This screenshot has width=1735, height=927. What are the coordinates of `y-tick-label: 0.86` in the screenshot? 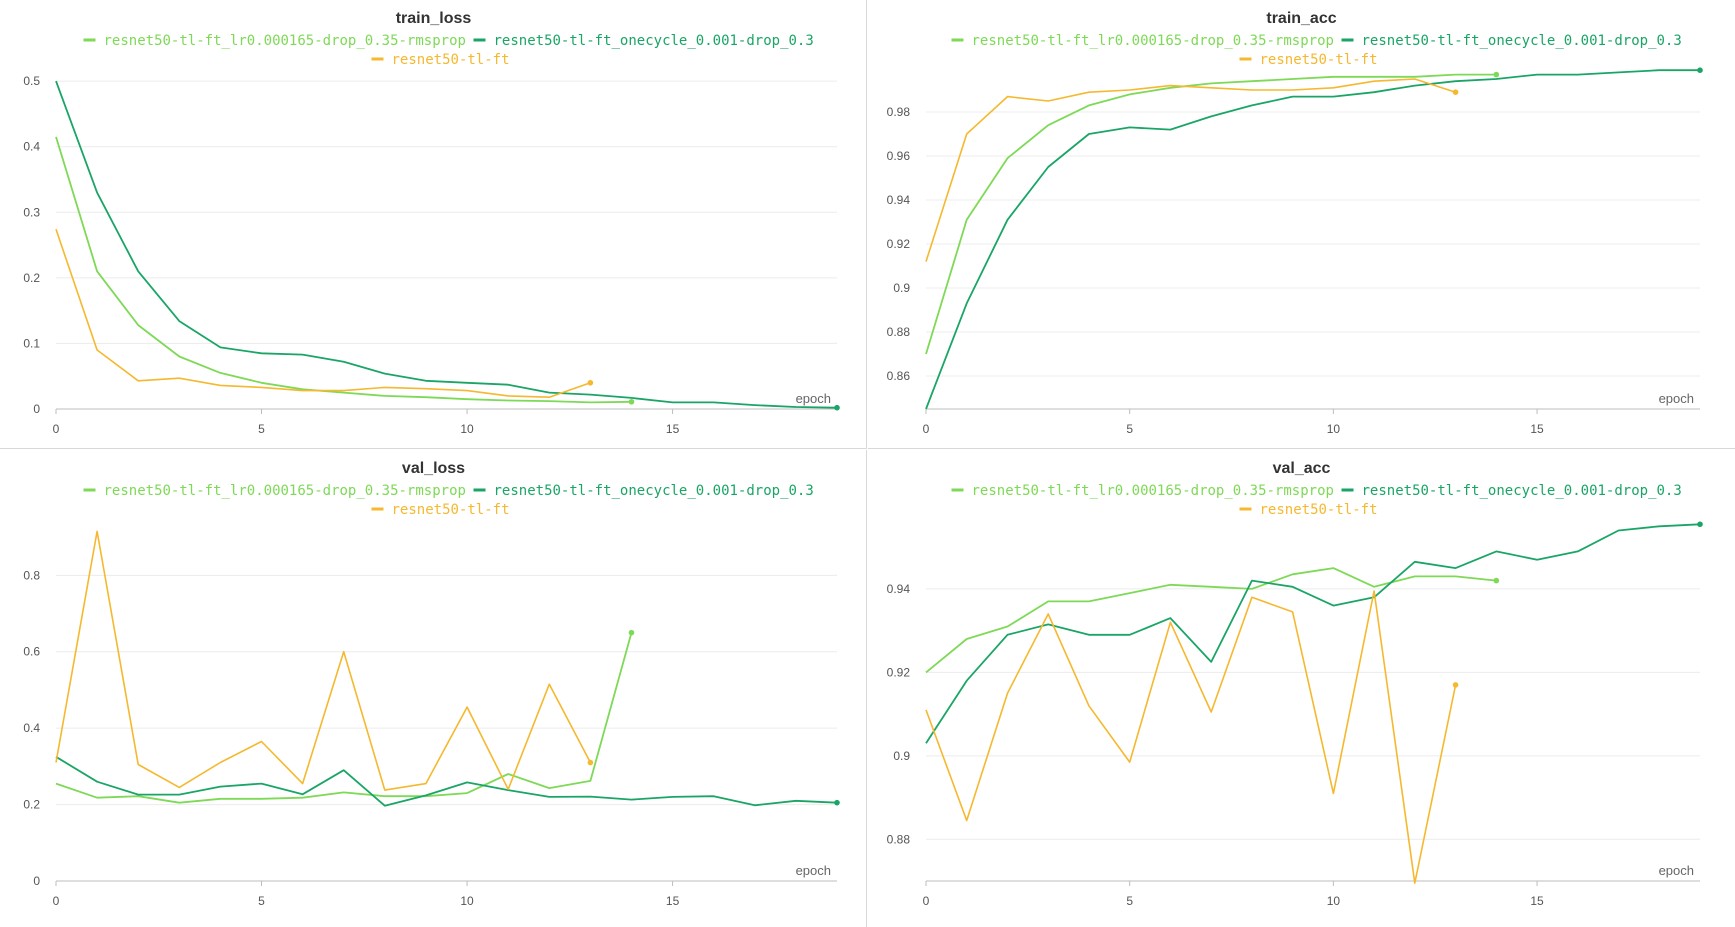 It's located at (899, 376).